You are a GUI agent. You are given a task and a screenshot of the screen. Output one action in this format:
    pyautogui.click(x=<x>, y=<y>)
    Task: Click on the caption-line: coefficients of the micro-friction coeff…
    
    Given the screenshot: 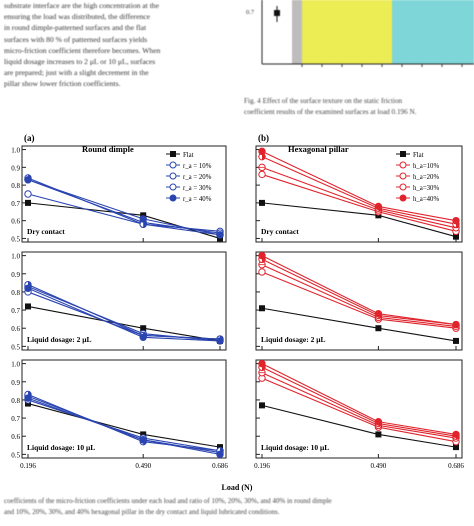 What is the action you would take?
    pyautogui.click(x=168, y=501)
    